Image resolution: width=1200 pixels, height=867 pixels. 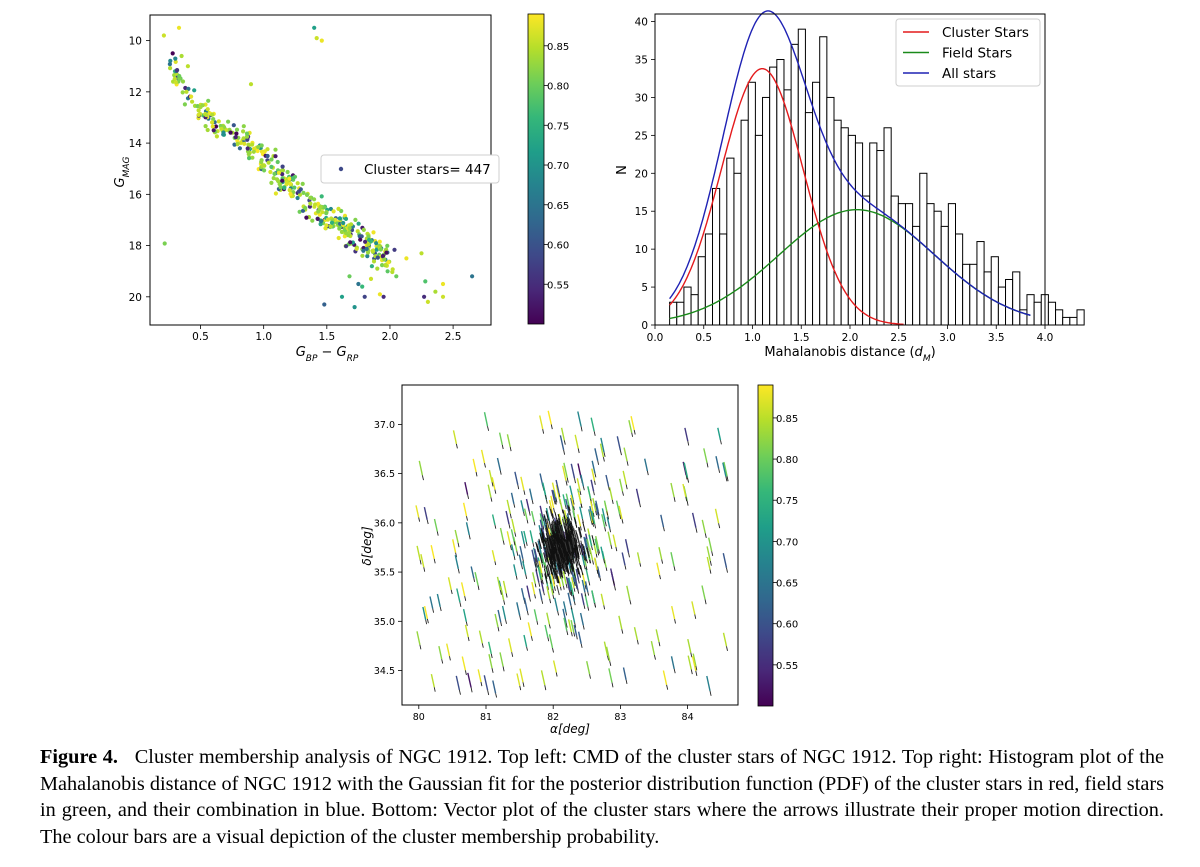 What do you see at coordinates (787, 625) in the screenshot?
I see `colorbar-tick-label: 0.60` at bounding box center [787, 625].